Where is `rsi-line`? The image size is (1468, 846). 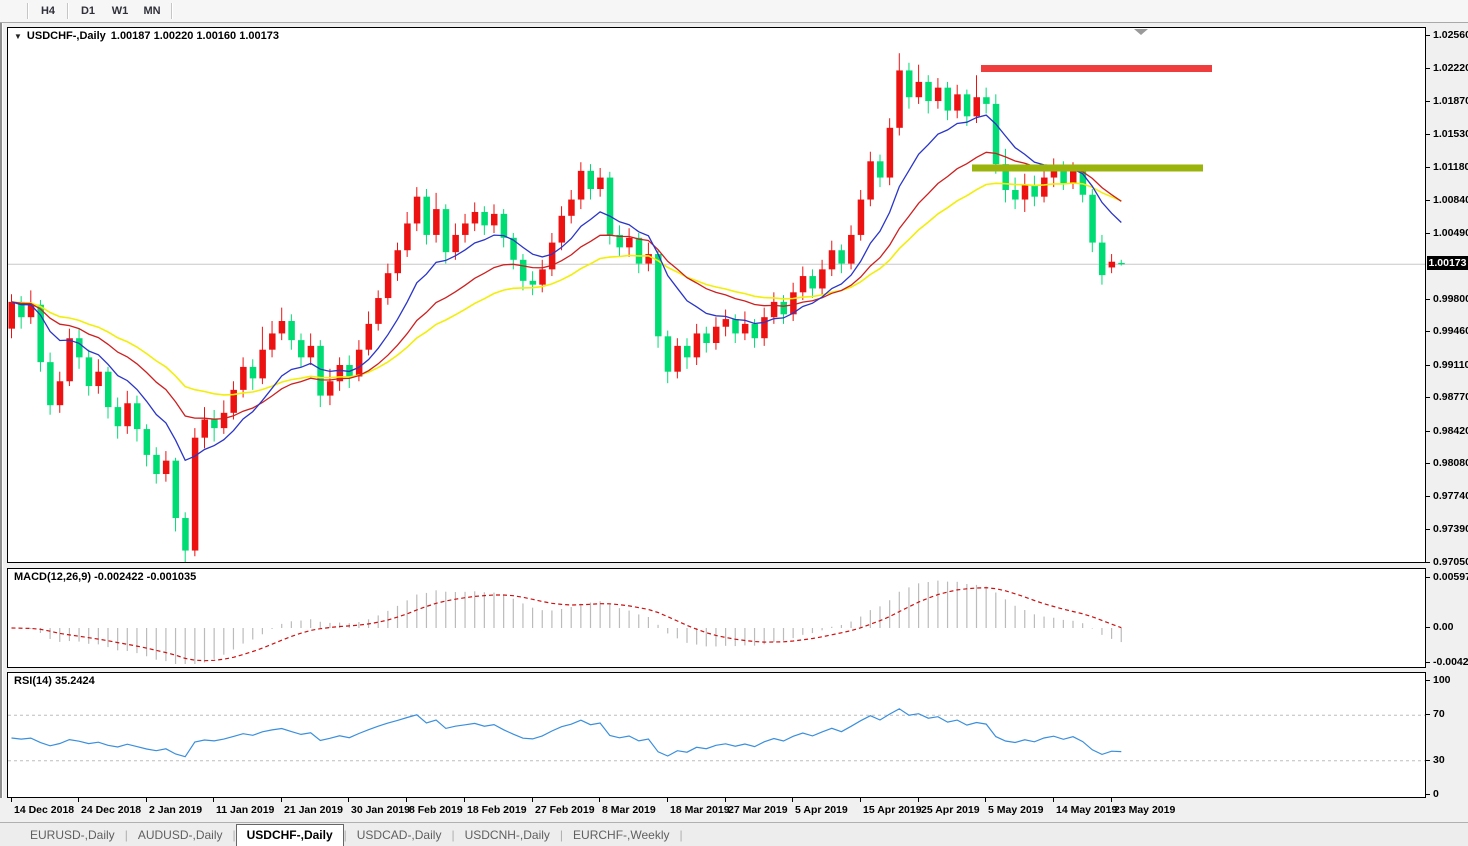
rsi-line is located at coordinates (566, 733).